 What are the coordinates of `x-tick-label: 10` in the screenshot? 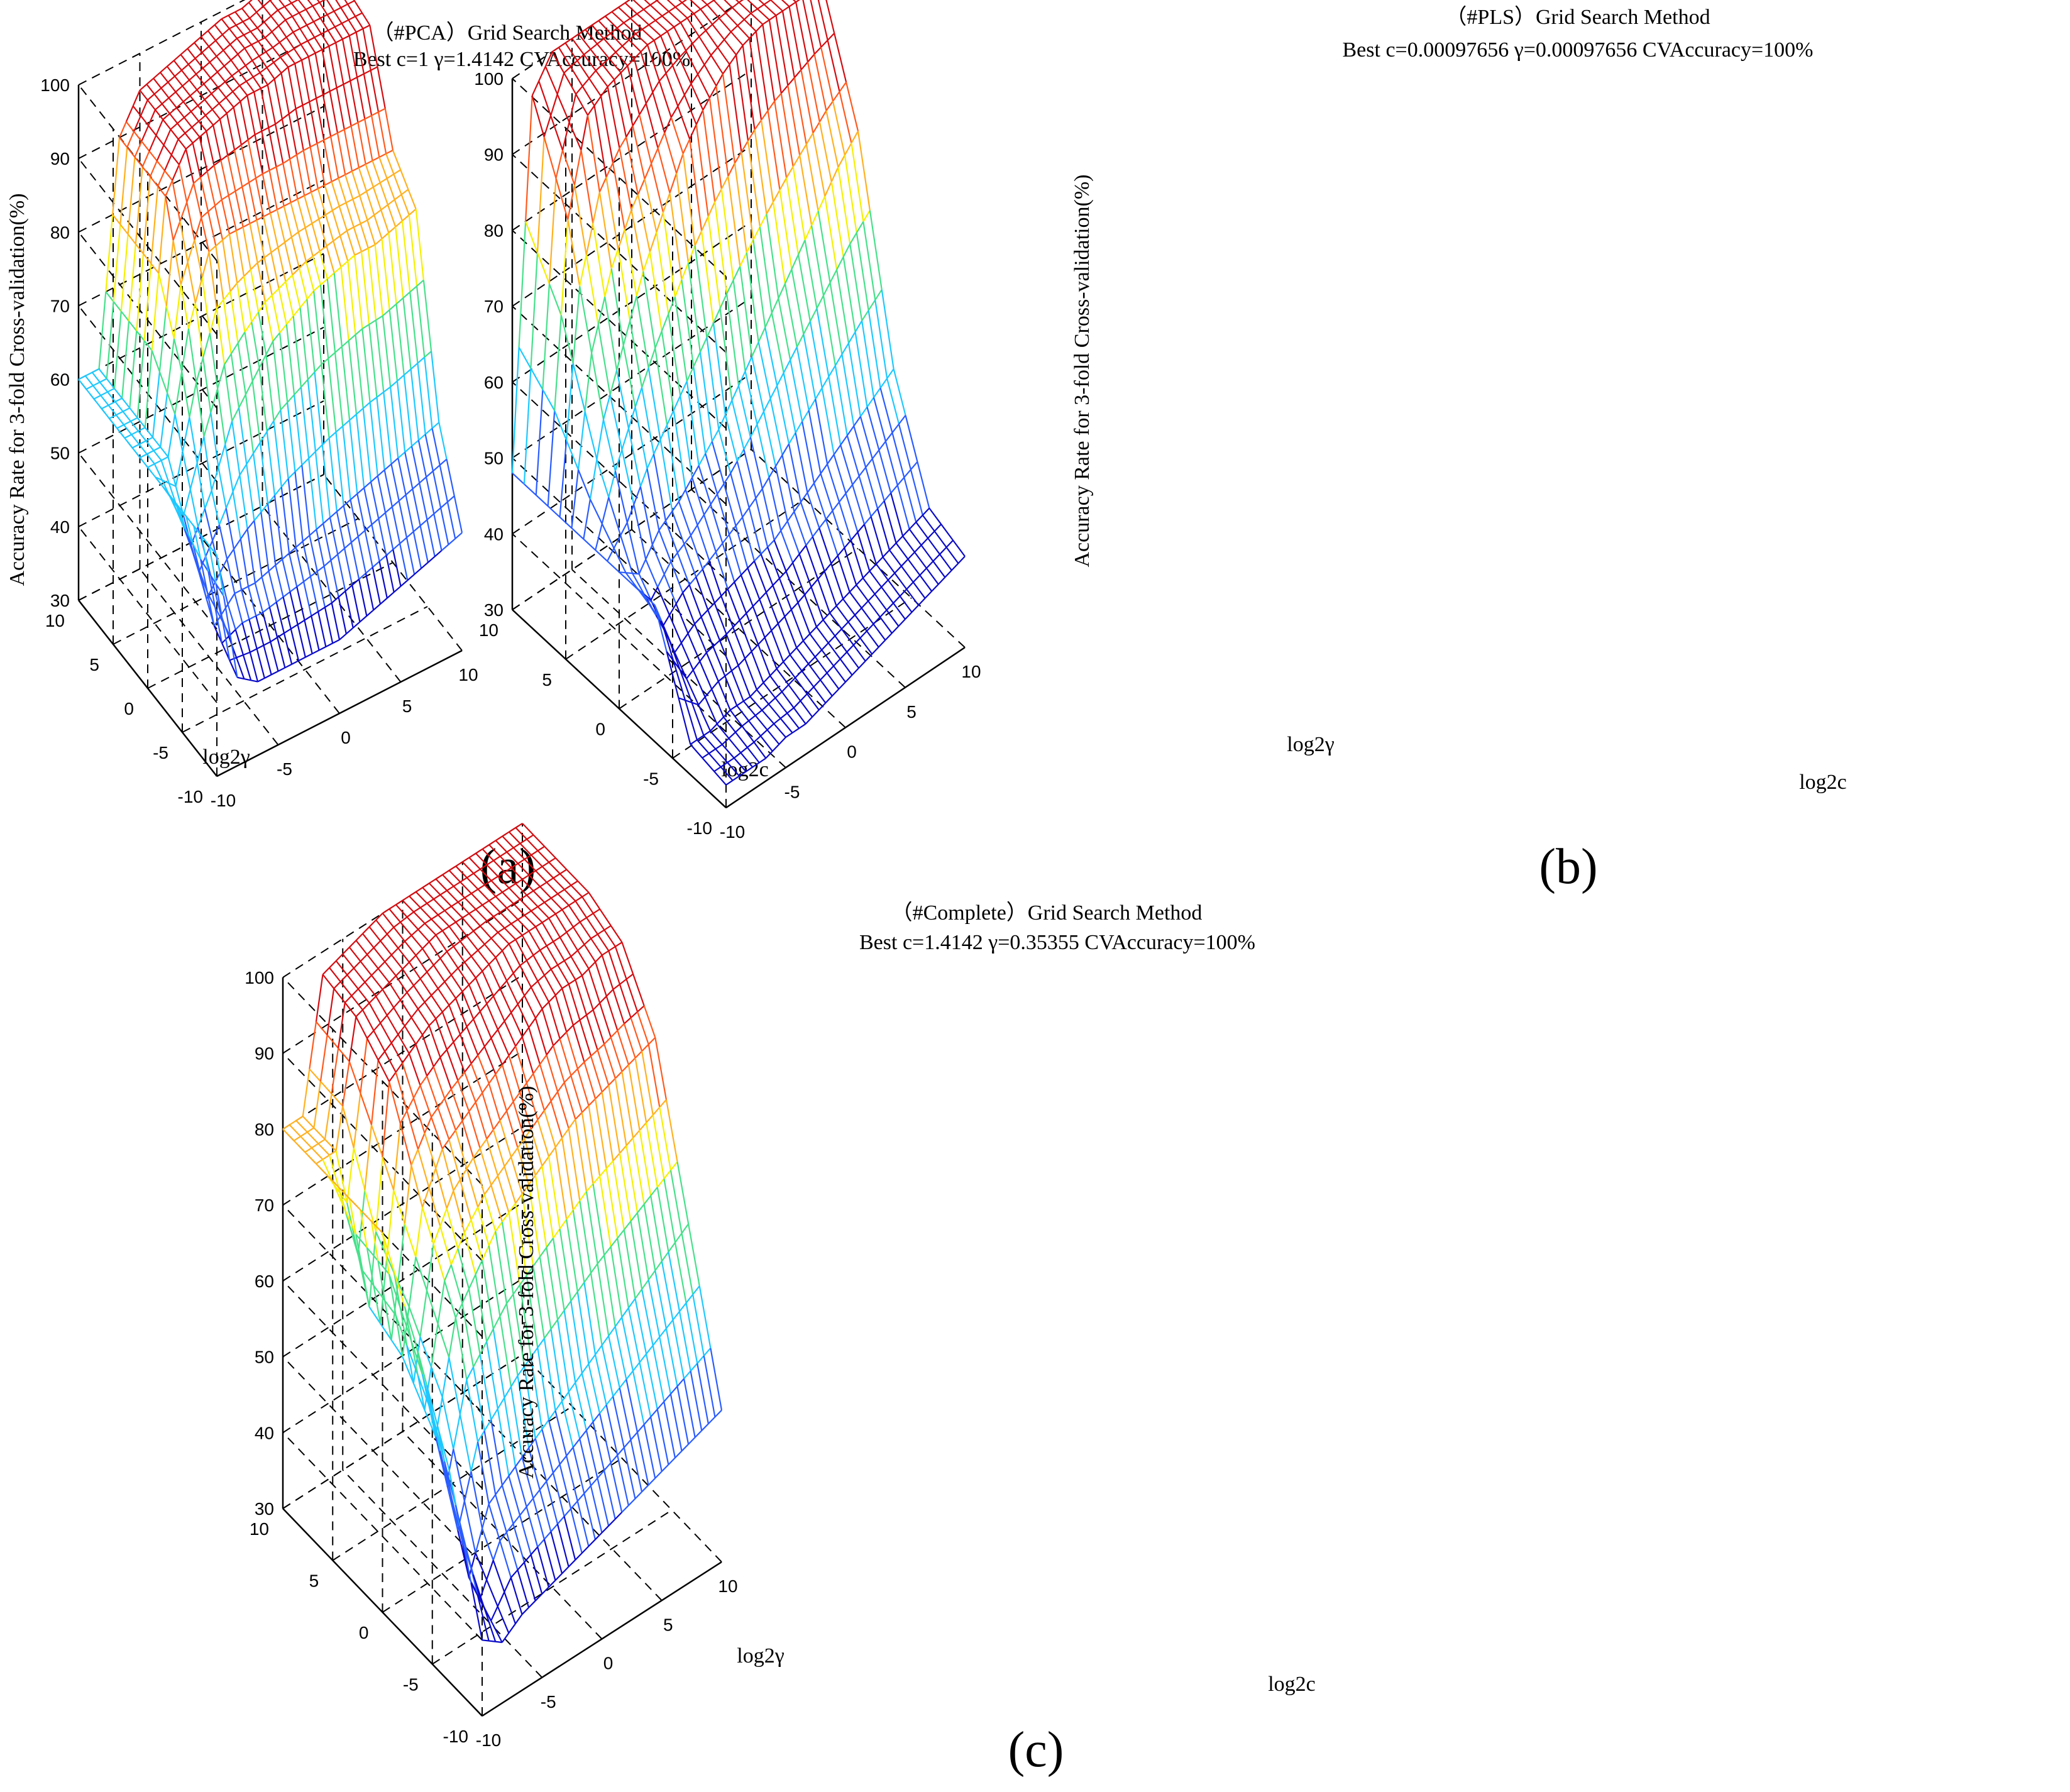 It's located at (727, 1586).